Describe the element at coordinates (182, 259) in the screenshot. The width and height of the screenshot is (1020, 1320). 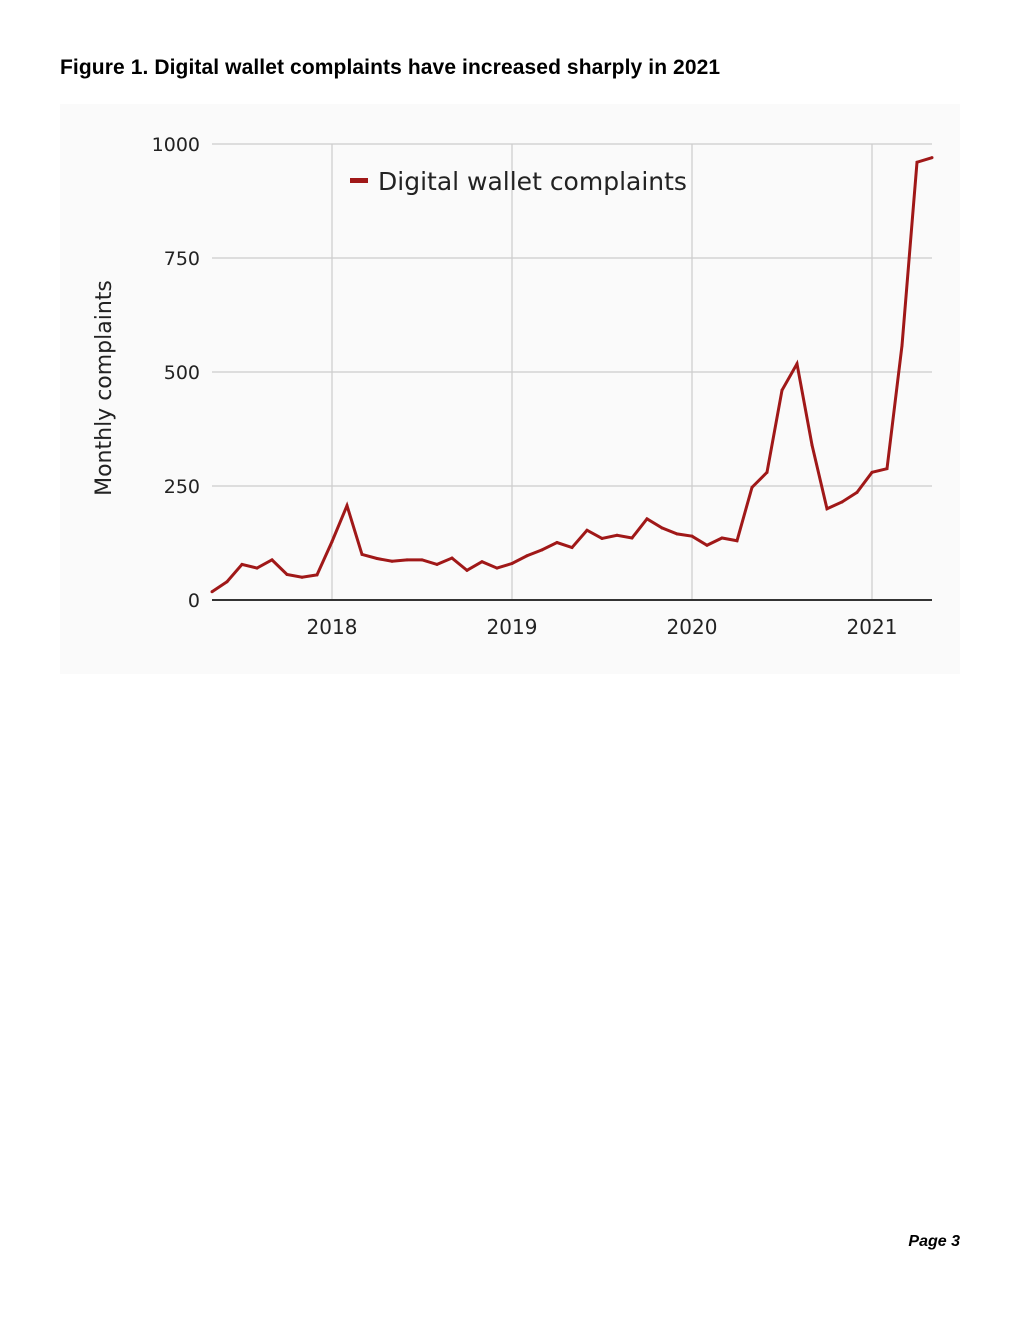
I see `y-tick-label: 750` at that location.